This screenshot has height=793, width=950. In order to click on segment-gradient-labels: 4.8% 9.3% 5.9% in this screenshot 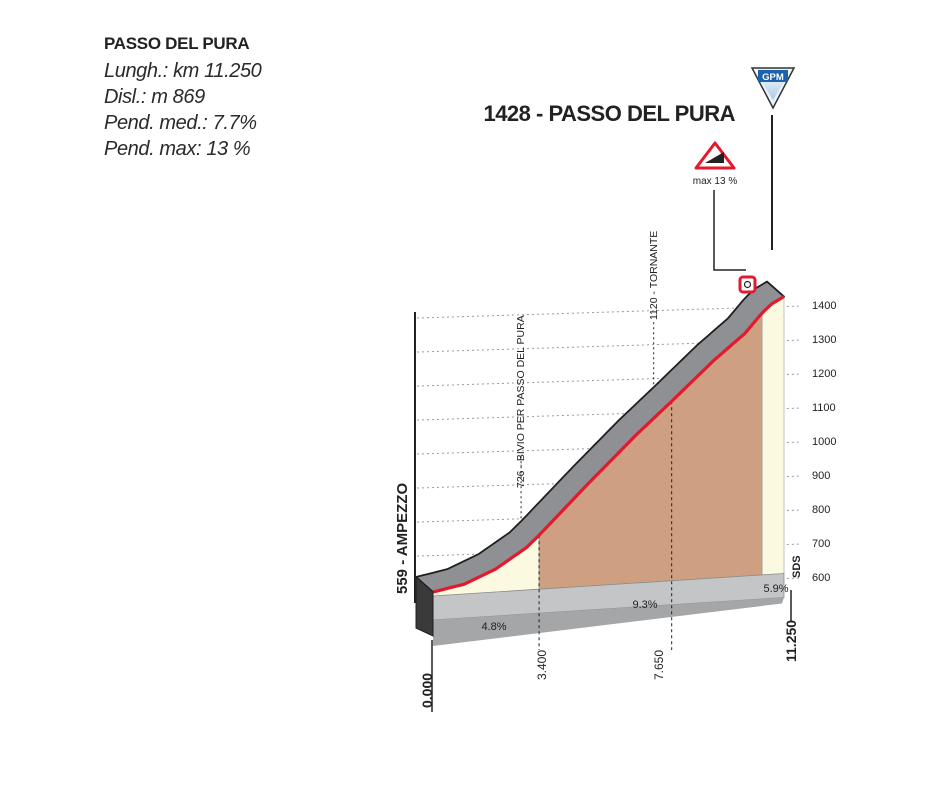, I will do `click(634, 608)`.